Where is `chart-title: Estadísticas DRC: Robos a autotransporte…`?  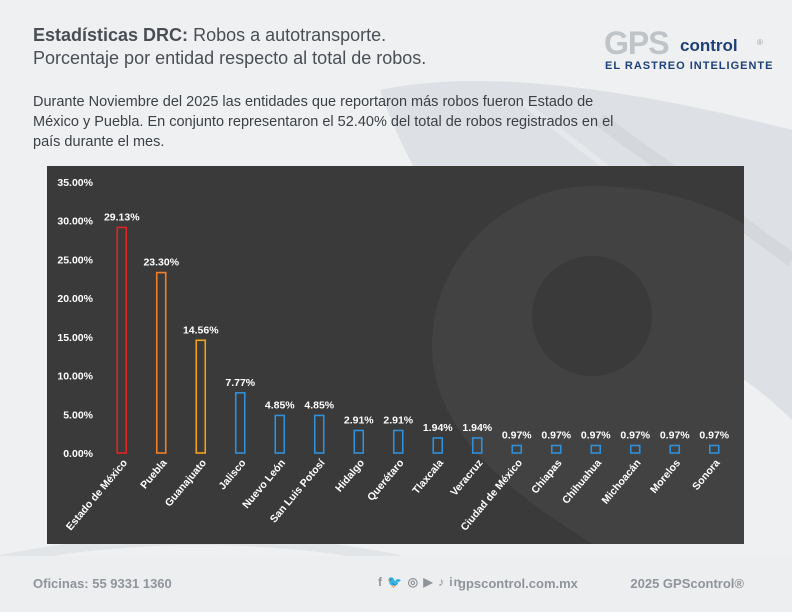
chart-title: Estadísticas DRC: Robos a autotransporte… is located at coordinates (303, 47).